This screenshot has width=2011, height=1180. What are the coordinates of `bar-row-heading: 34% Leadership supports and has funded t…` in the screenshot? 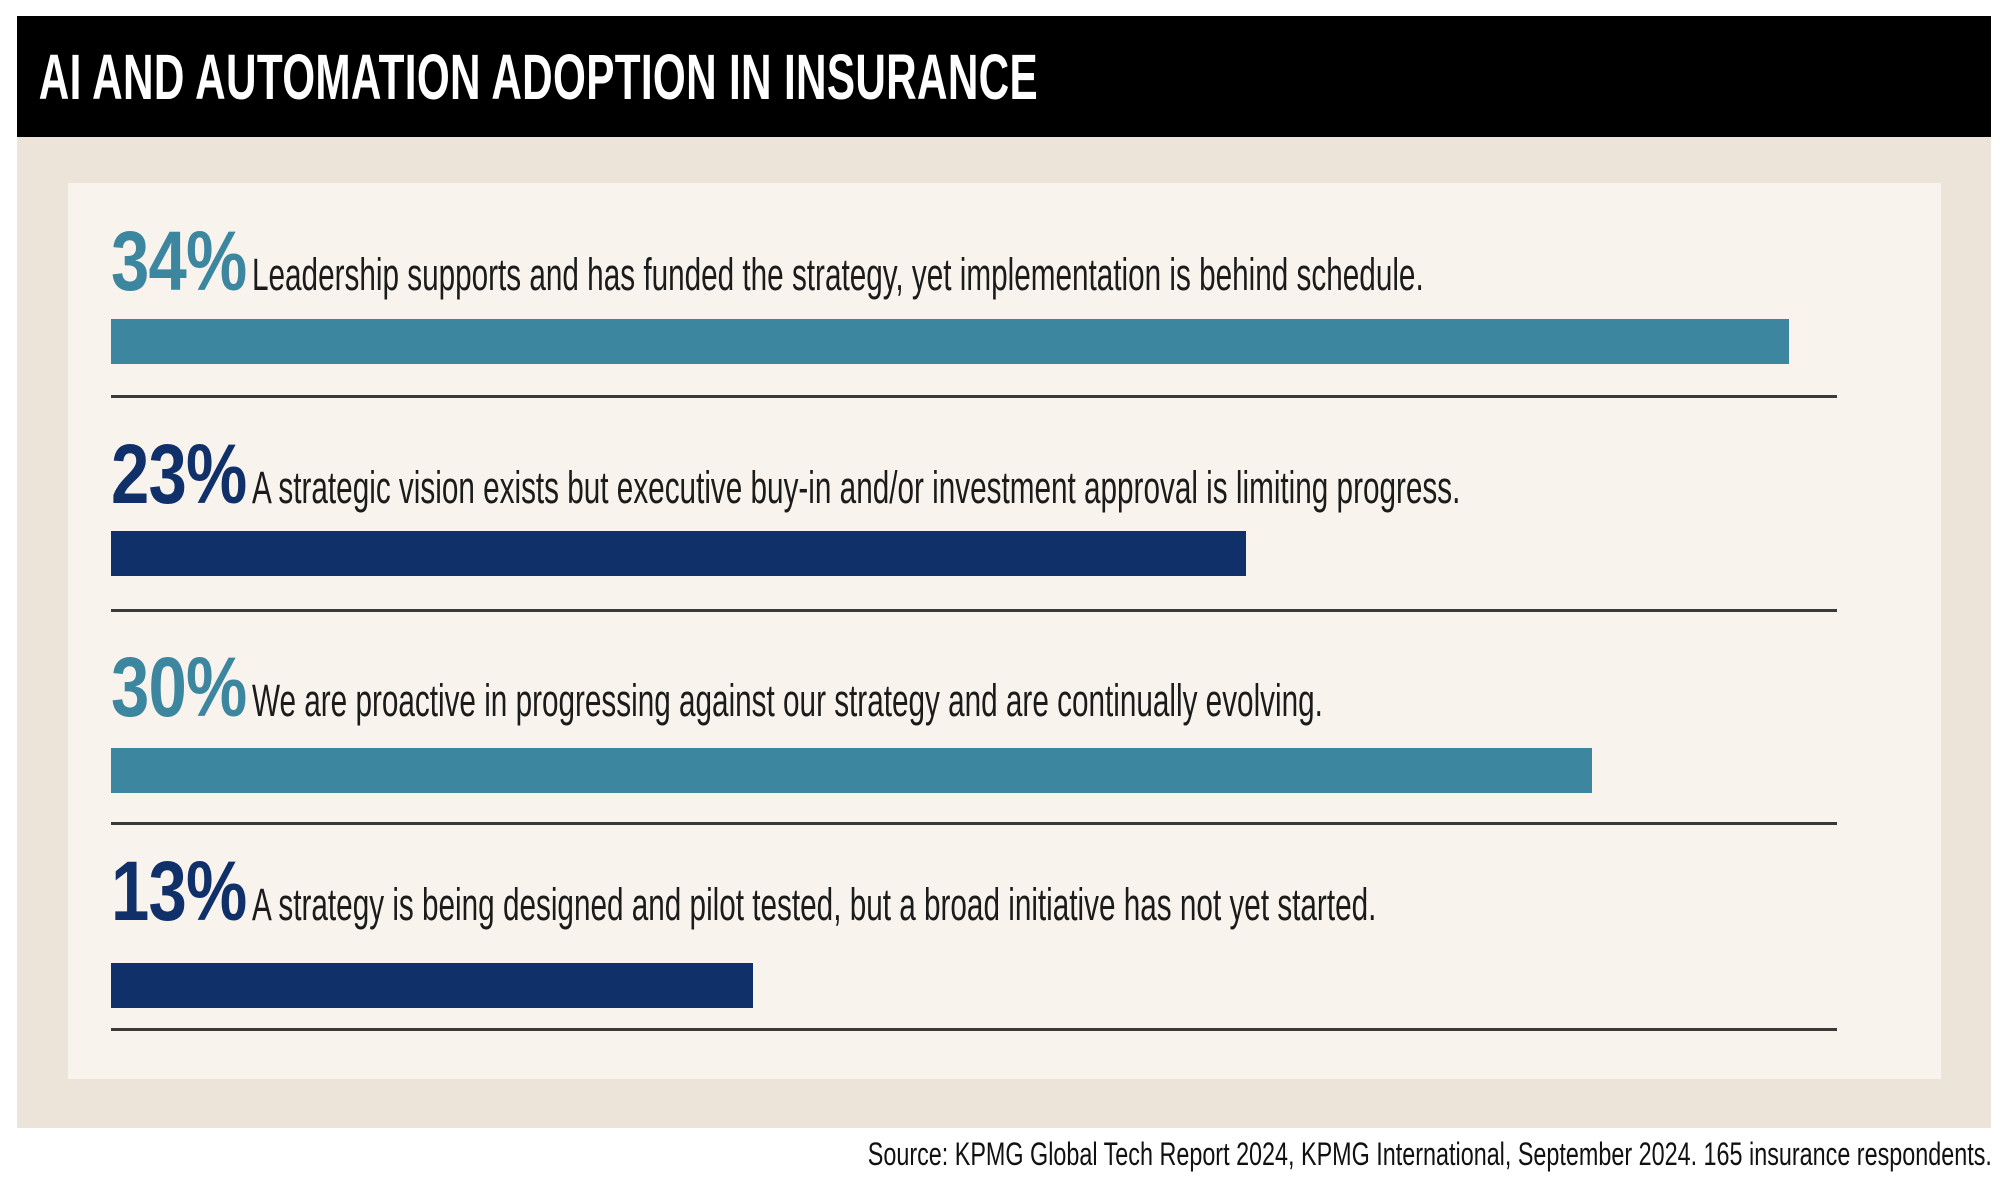 It's located at (1061, 261).